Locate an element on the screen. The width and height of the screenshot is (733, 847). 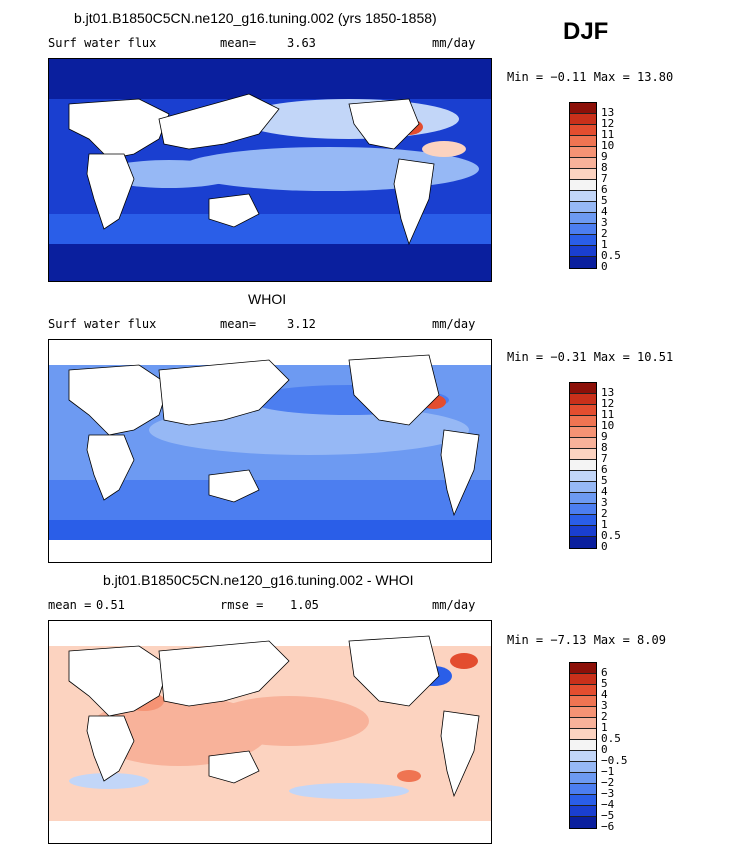
panel3-southern-neg is located at coordinates (349, 791).